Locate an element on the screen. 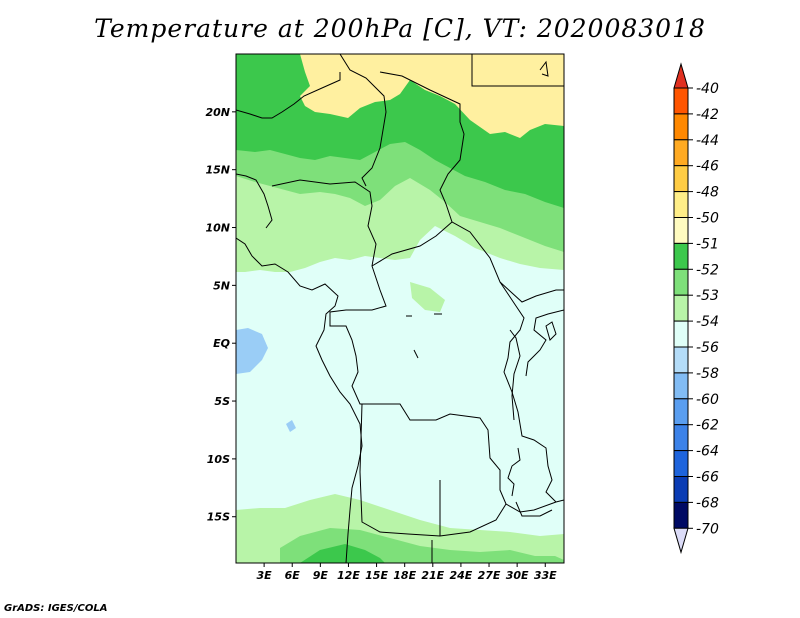 The image size is (800, 618). colorbar-boxes is located at coordinates (681, 308).